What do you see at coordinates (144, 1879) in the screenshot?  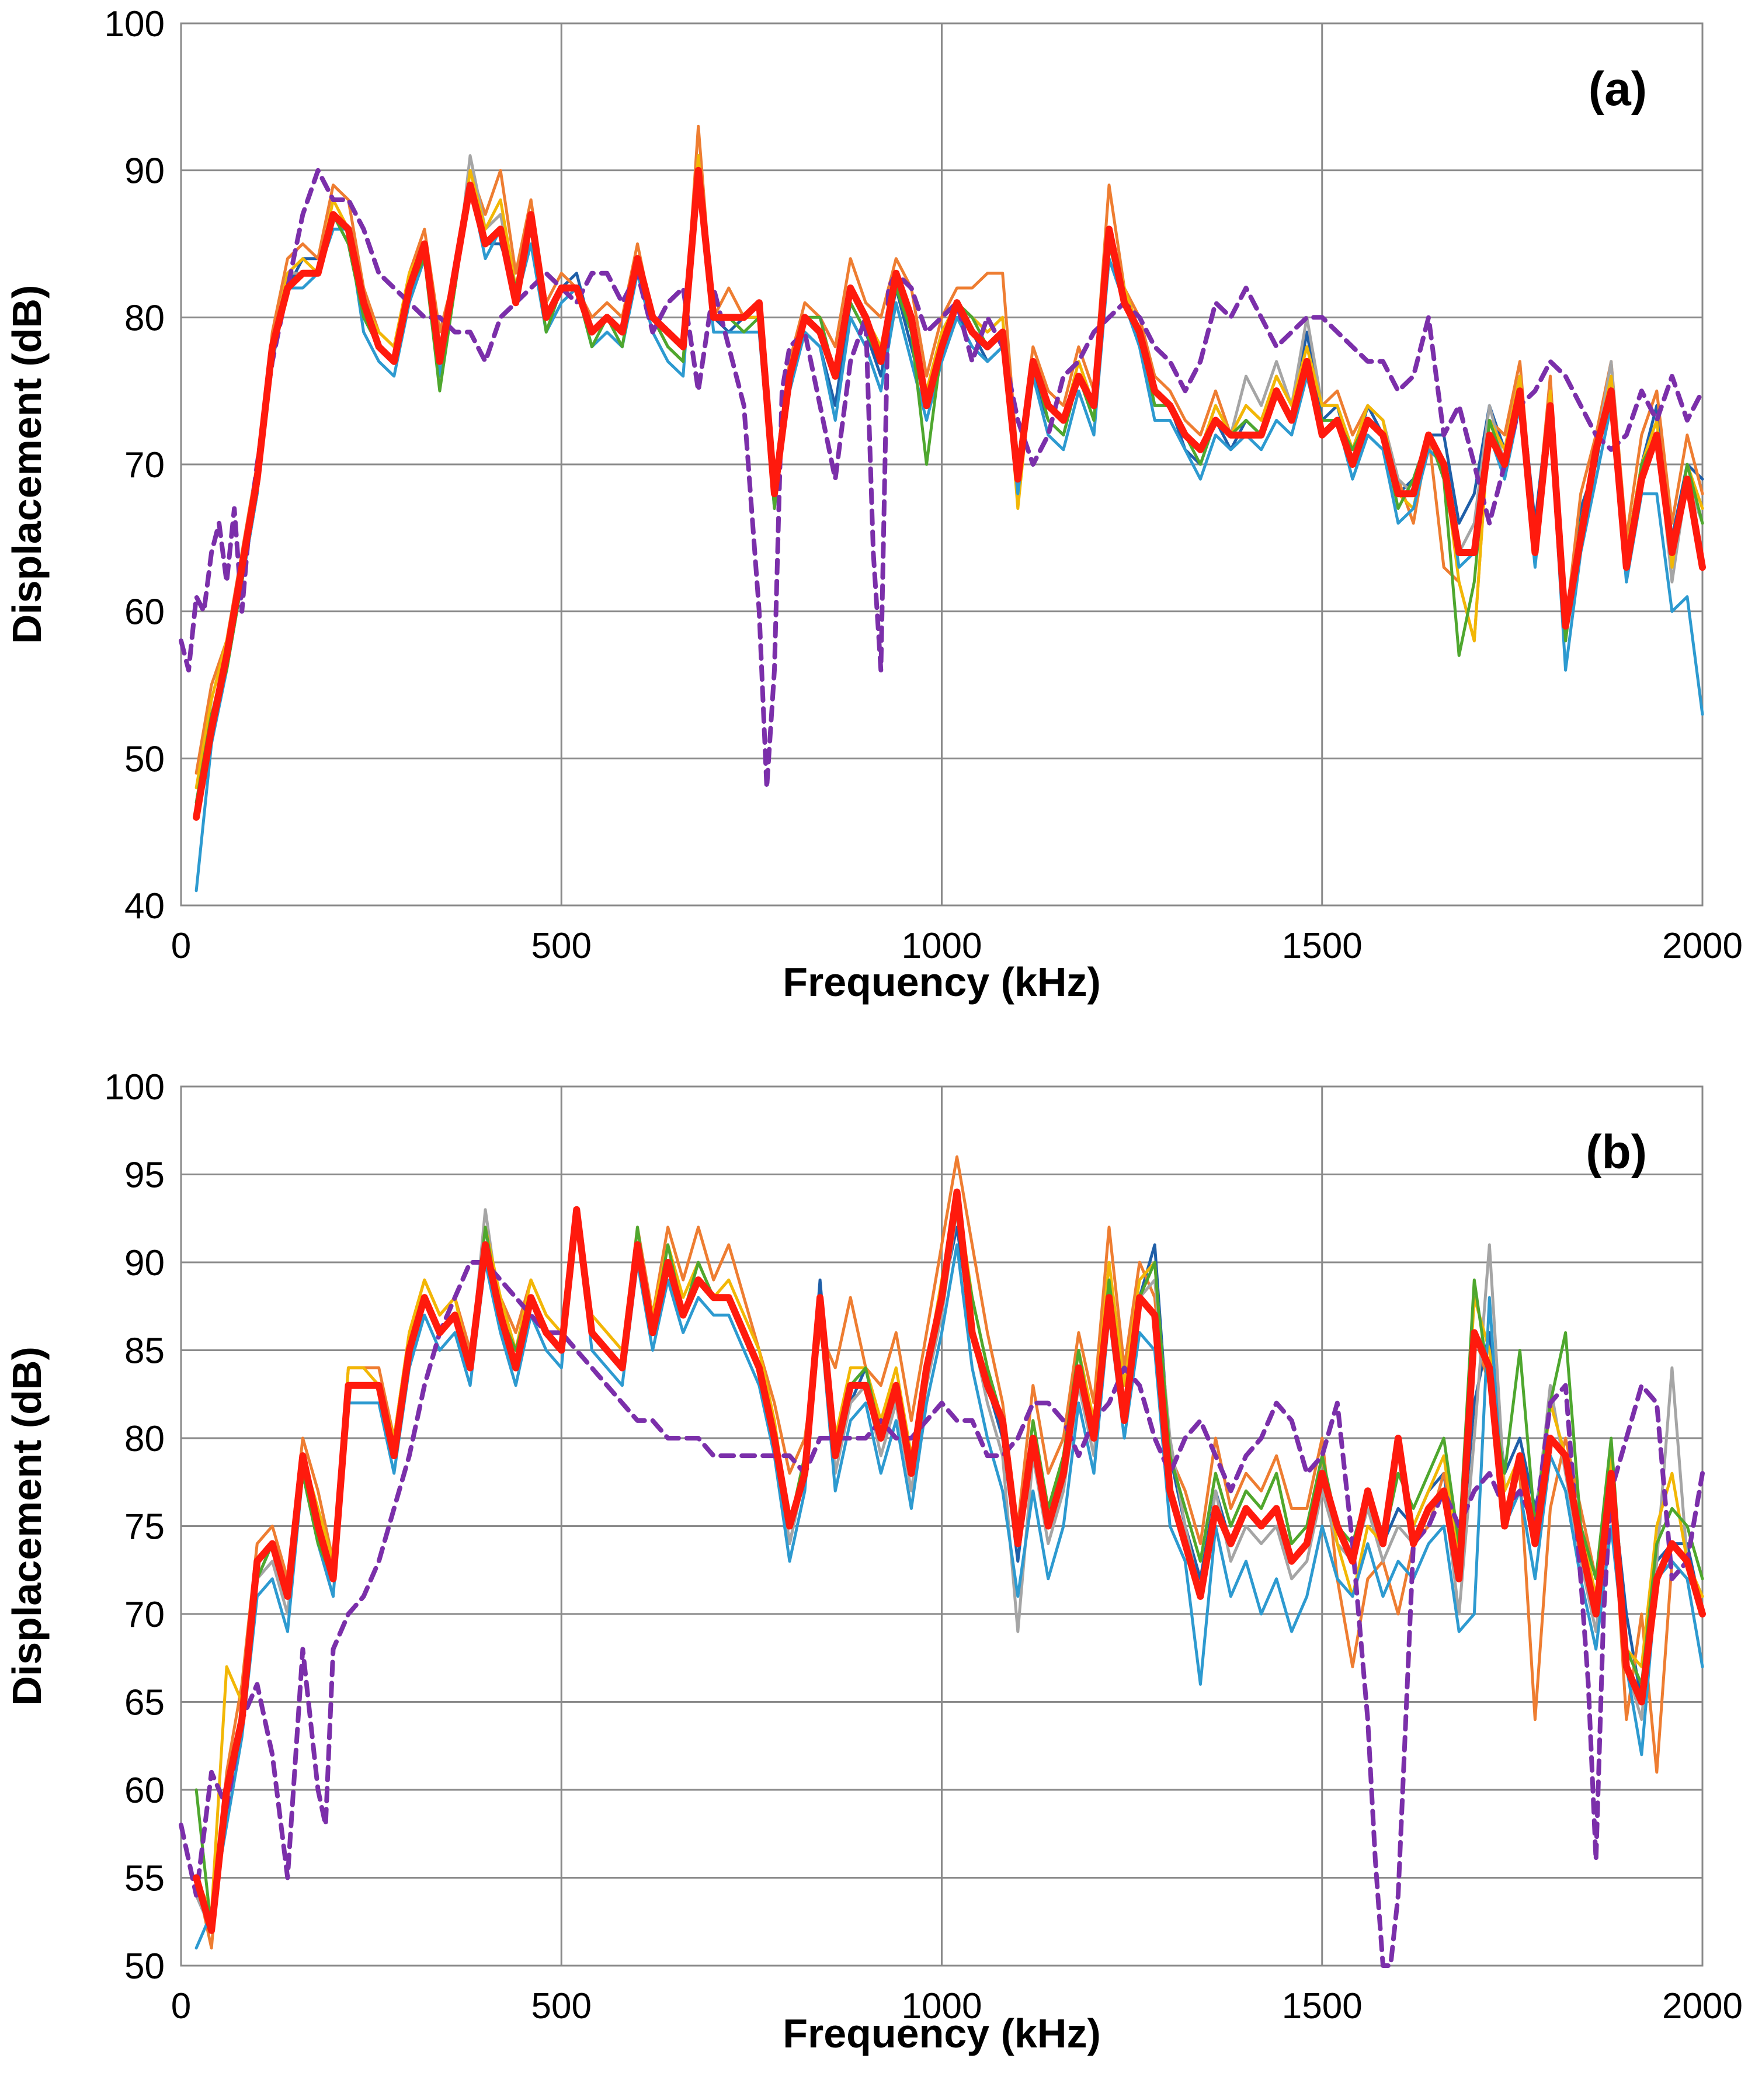 I see `y-tick-label: 55` at bounding box center [144, 1879].